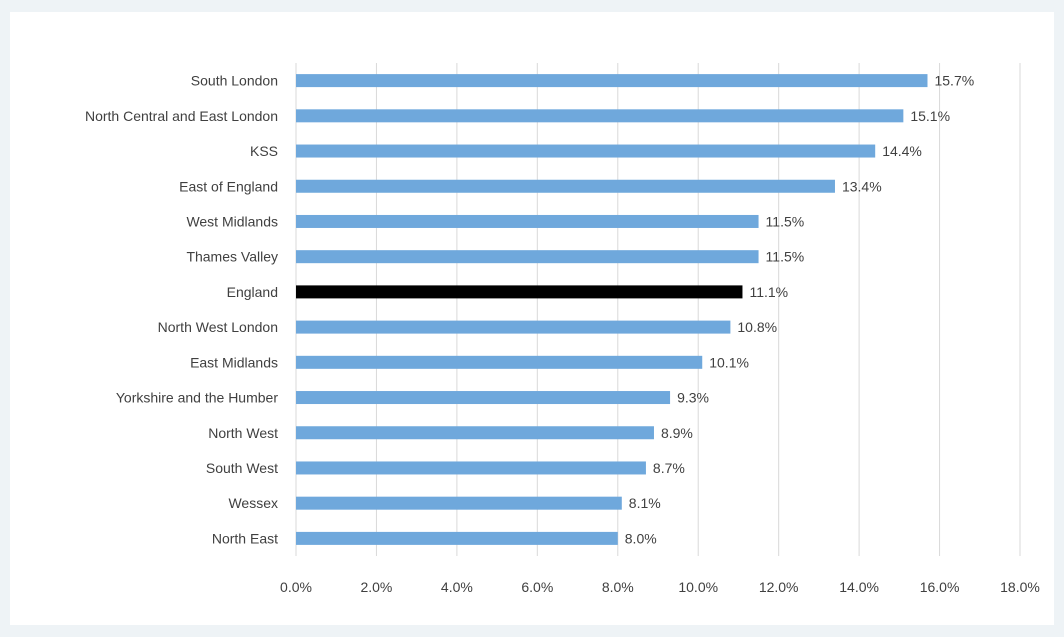 Image resolution: width=1064 pixels, height=637 pixels. I want to click on x-tick-label: 18.0%, so click(1020, 587).